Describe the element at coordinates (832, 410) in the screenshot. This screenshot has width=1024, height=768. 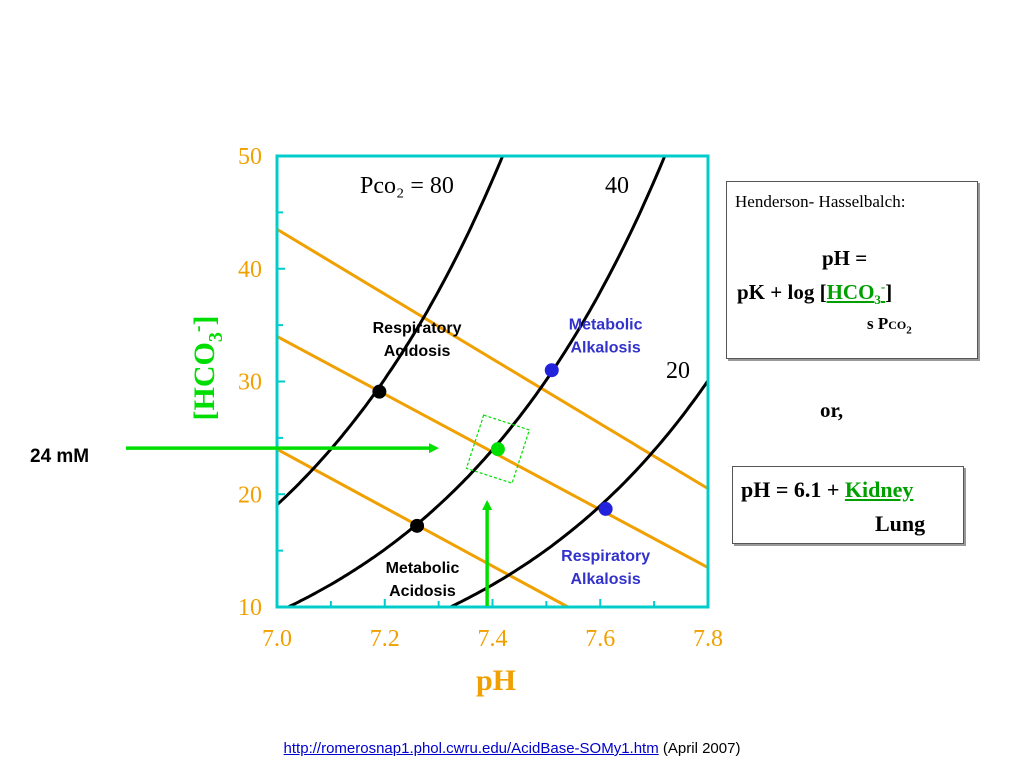
I see `or-text: or,` at that location.